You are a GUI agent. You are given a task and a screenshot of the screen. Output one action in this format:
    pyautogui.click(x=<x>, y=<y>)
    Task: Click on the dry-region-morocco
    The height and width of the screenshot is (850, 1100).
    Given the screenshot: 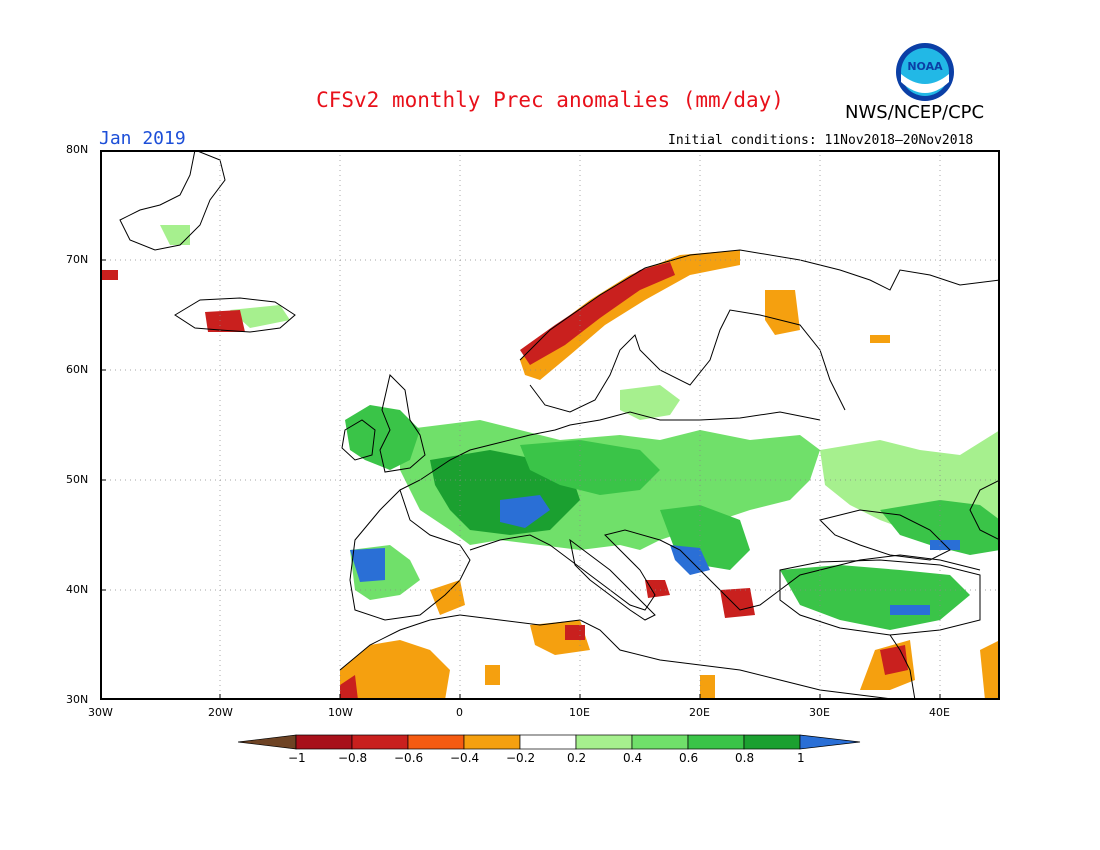 What is the action you would take?
    pyautogui.click(x=395, y=670)
    